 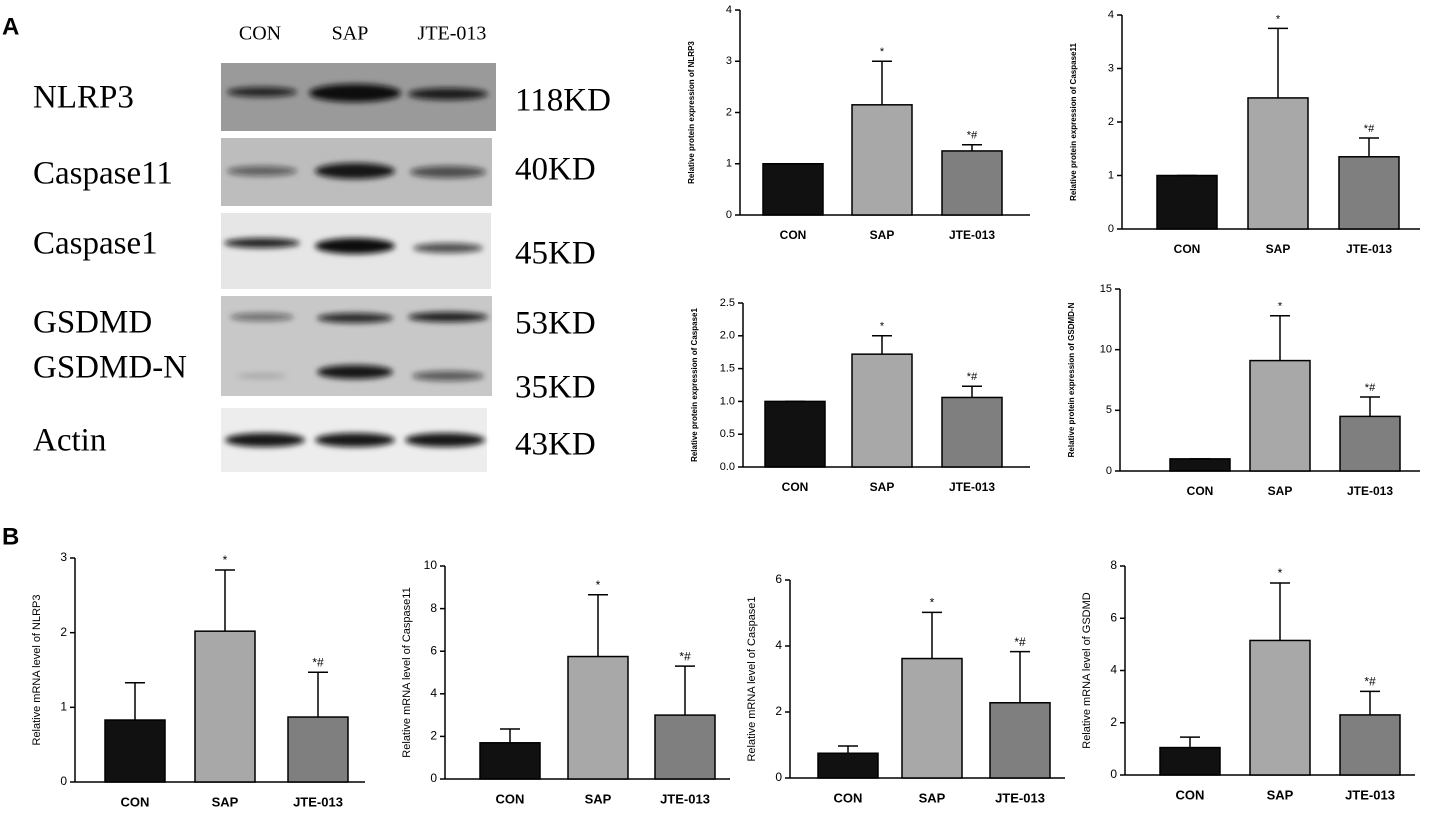 I want to click on y-tick-label: 10, so click(x=1106, y=350).